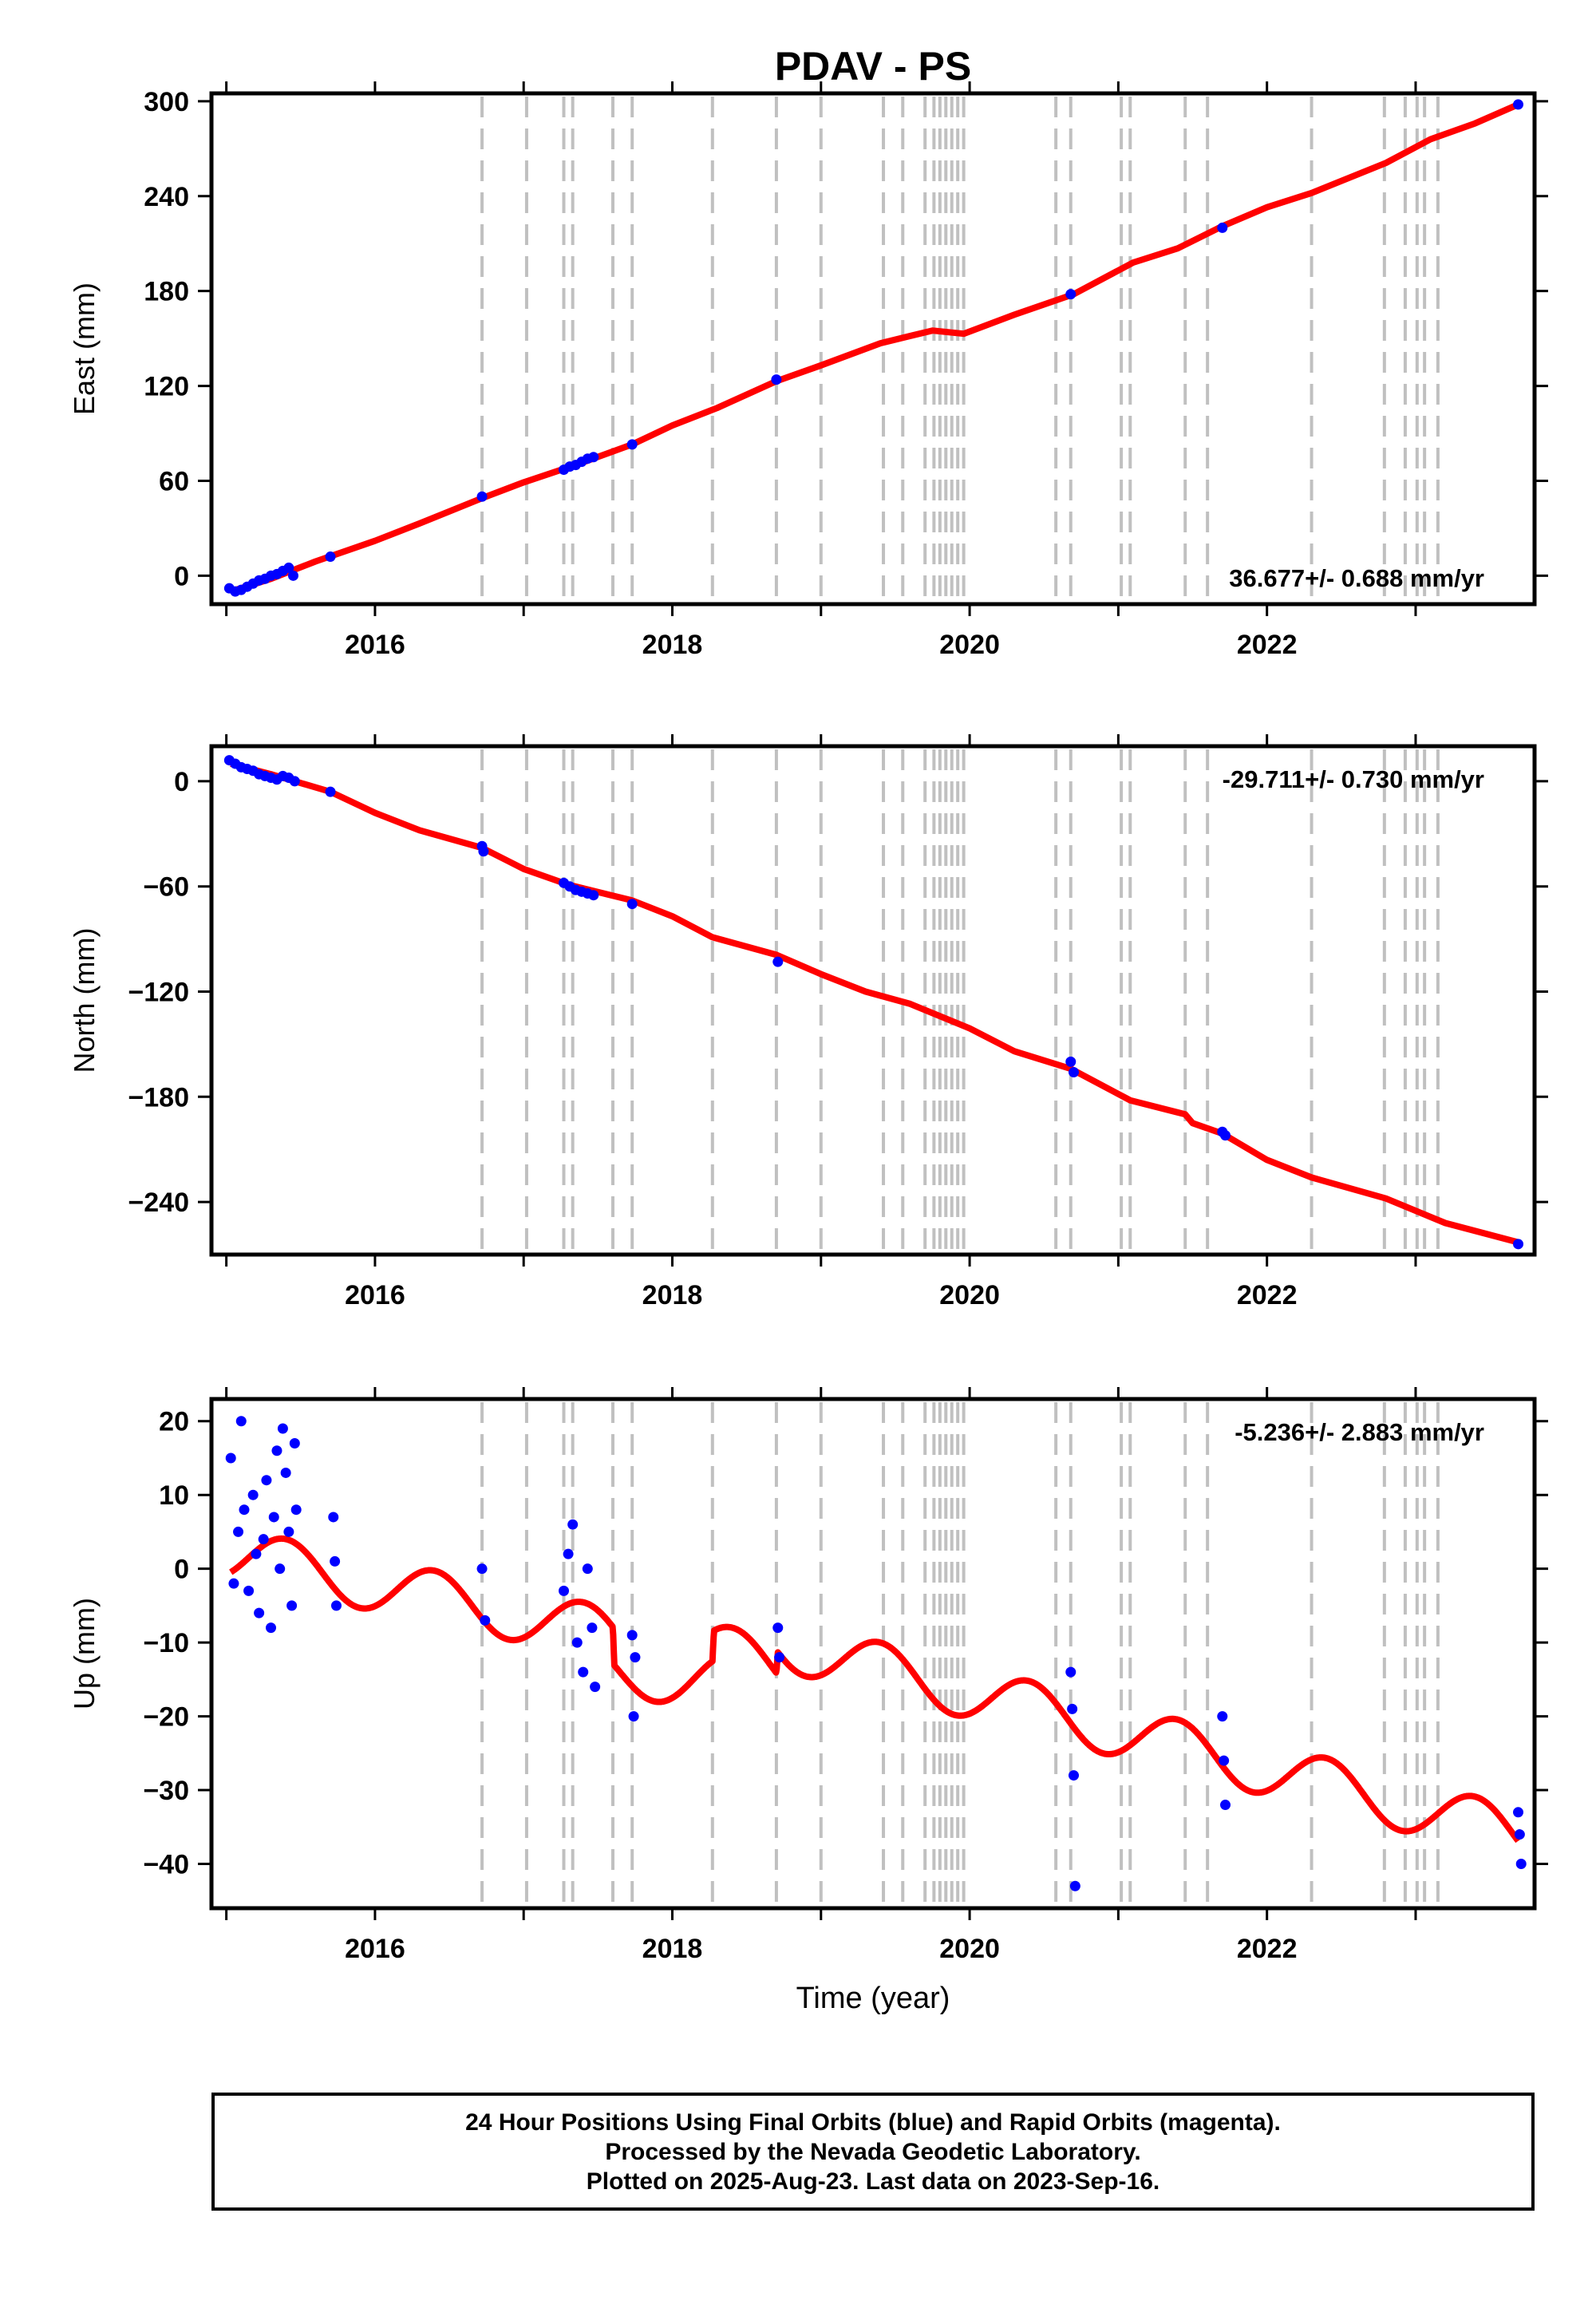  What do you see at coordinates (84, 1001) in the screenshot?
I see `north-ylabel: North (mm)` at bounding box center [84, 1001].